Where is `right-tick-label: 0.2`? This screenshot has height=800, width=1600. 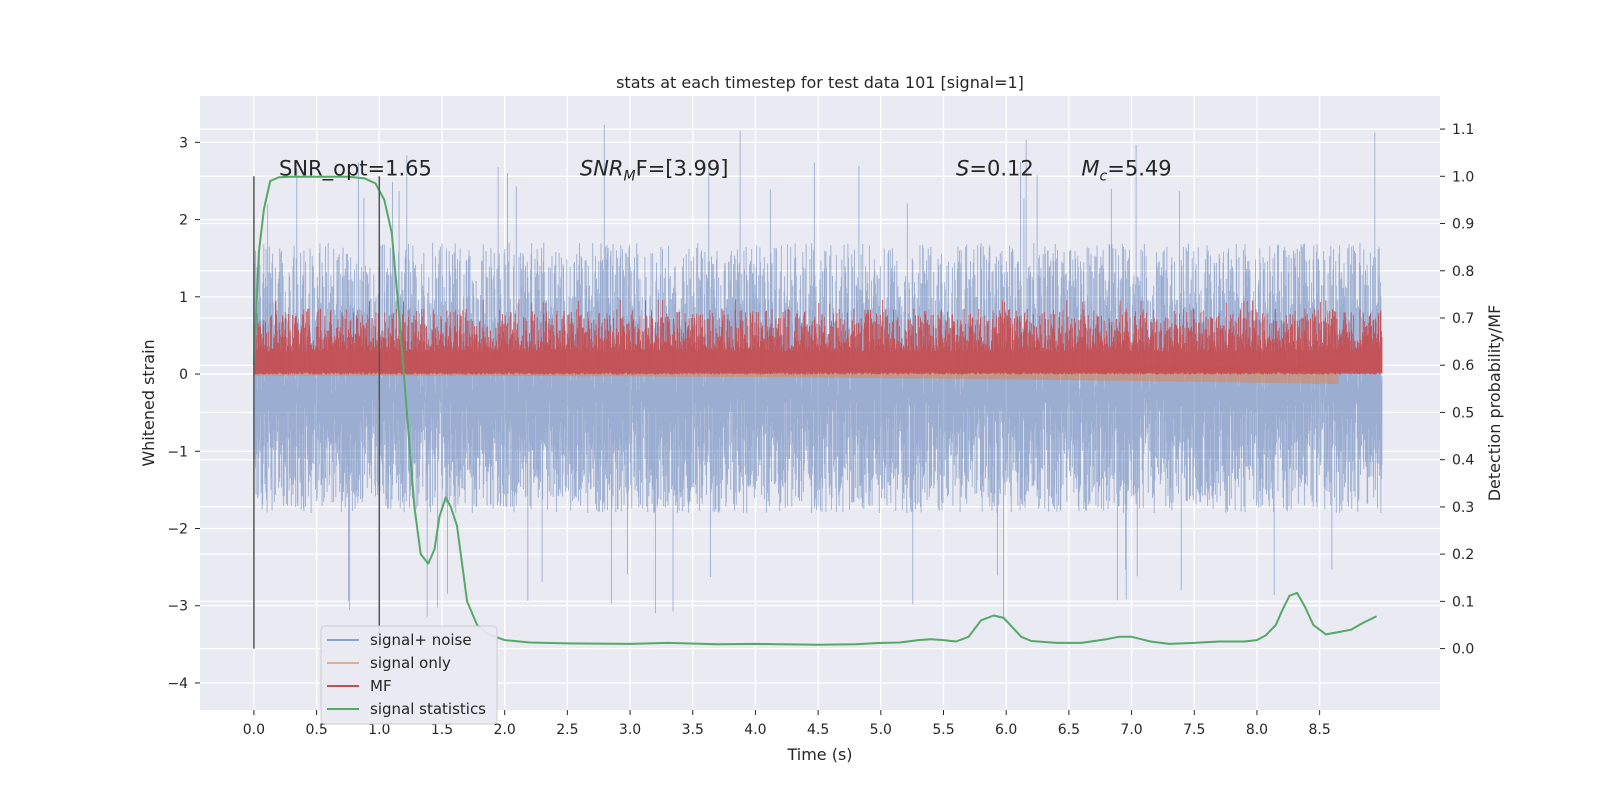 right-tick-label: 0.2 is located at coordinates (1463, 555).